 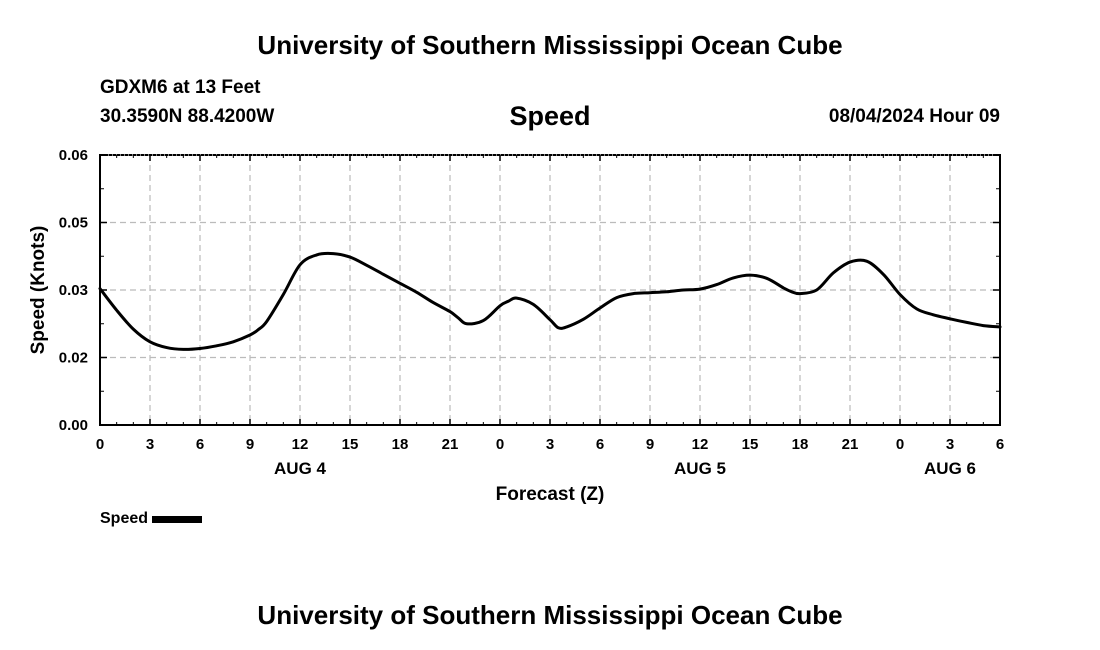 I want to click on y-tick-label: 0.02, so click(x=73, y=358).